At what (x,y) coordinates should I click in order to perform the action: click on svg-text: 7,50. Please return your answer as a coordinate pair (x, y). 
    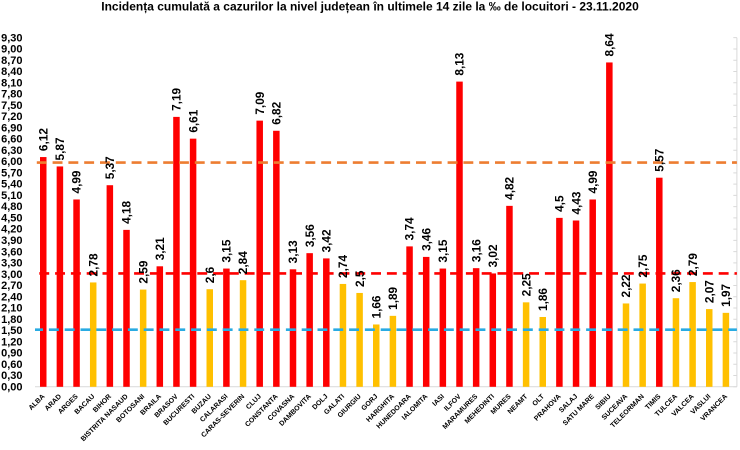
    Looking at the image, I should click on (11, 106).